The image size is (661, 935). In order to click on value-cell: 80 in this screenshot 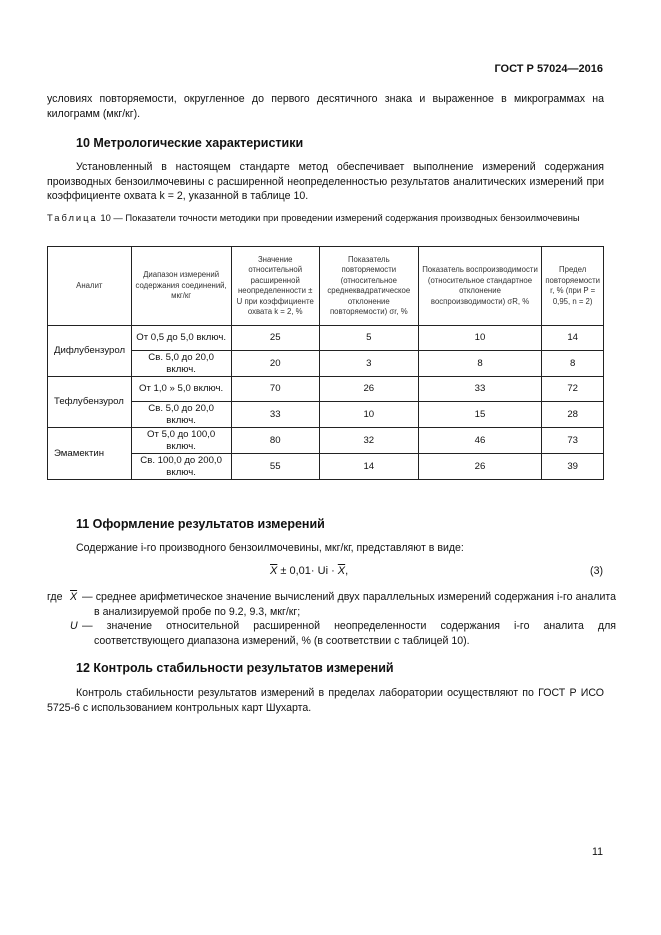, I will do `click(275, 440)`.